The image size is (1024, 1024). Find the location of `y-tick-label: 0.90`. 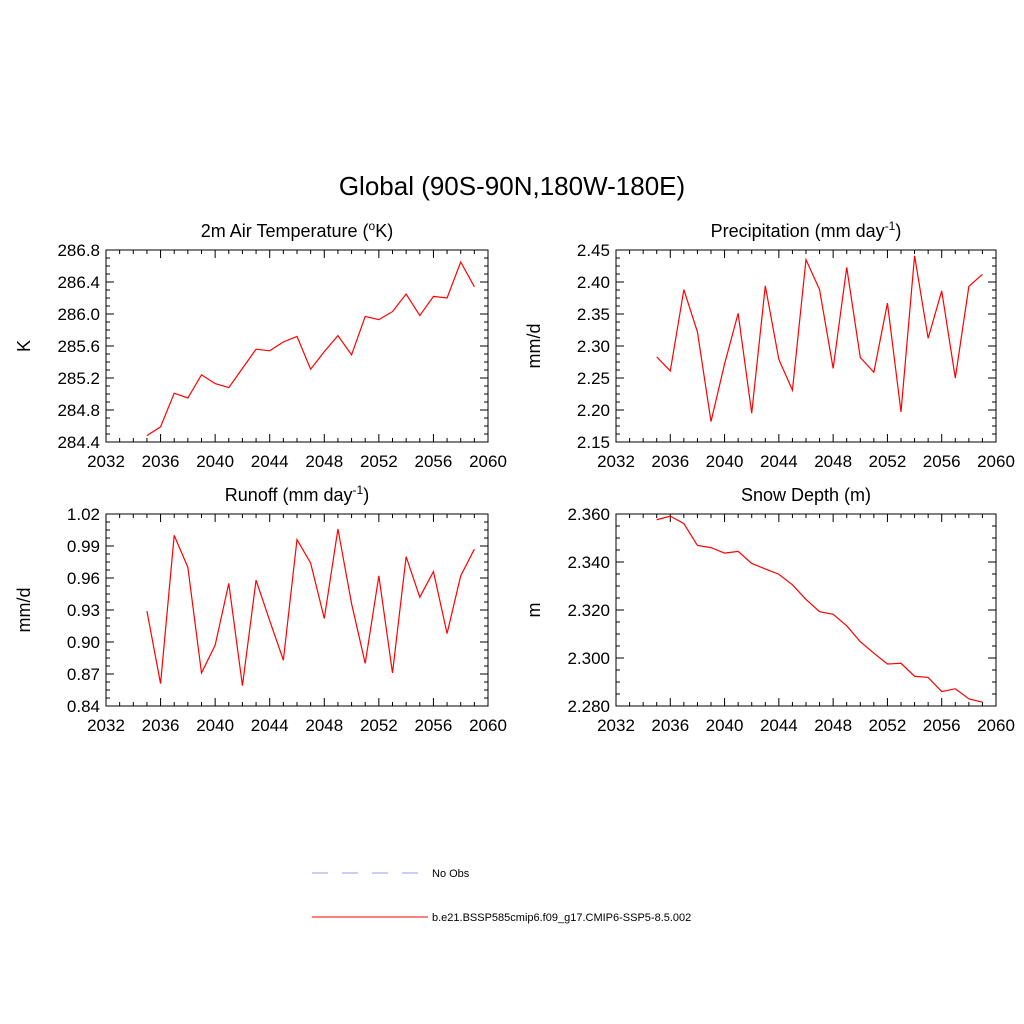

y-tick-label: 0.90 is located at coordinates (83, 642).